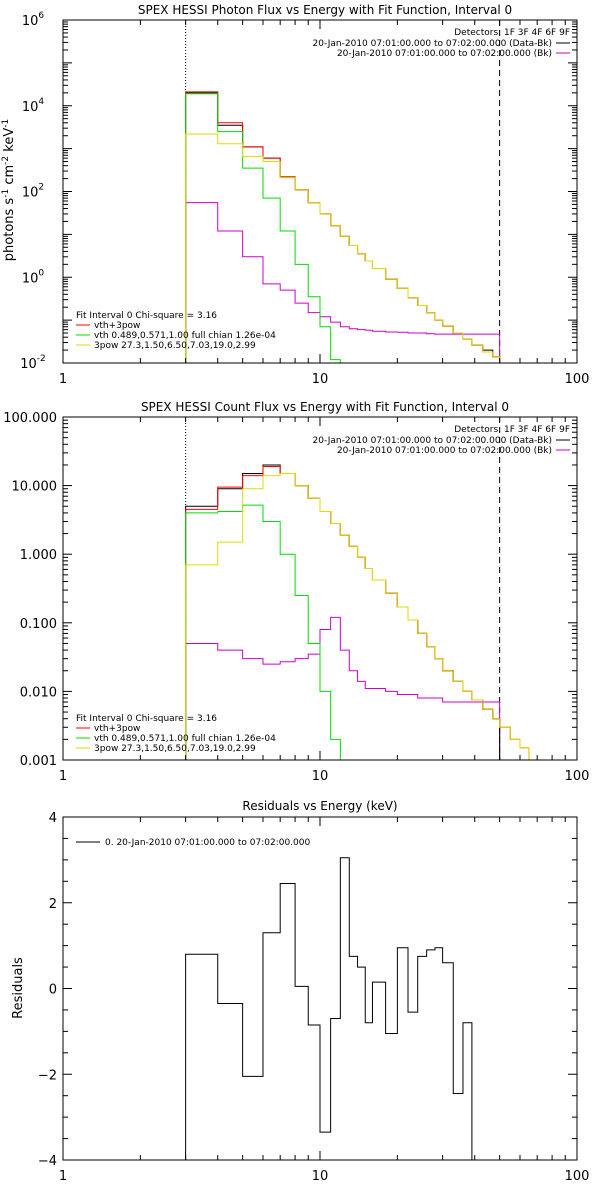 This screenshot has width=600, height=1200. I want to click on count-flux-detectors: Detectors: 1F 3F 4F 6F 9F, so click(512, 430).